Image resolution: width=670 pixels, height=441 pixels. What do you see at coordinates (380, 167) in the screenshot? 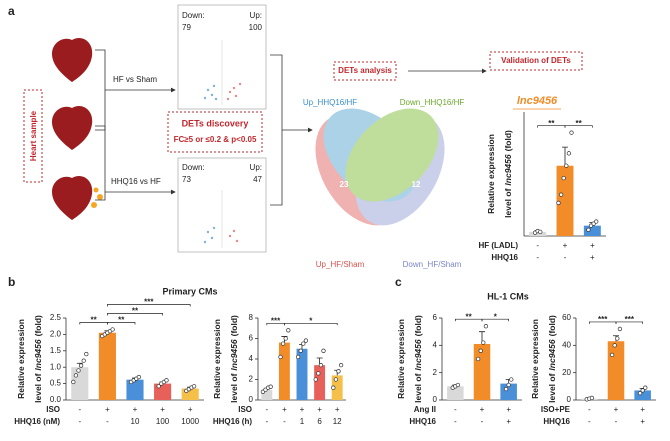
I see `venn` at bounding box center [380, 167].